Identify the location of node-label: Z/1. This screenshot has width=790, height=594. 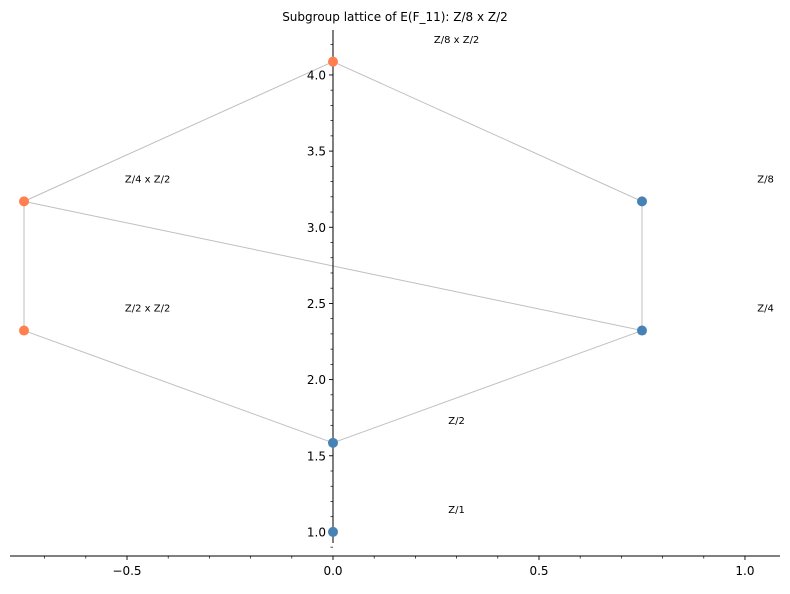
(456, 510).